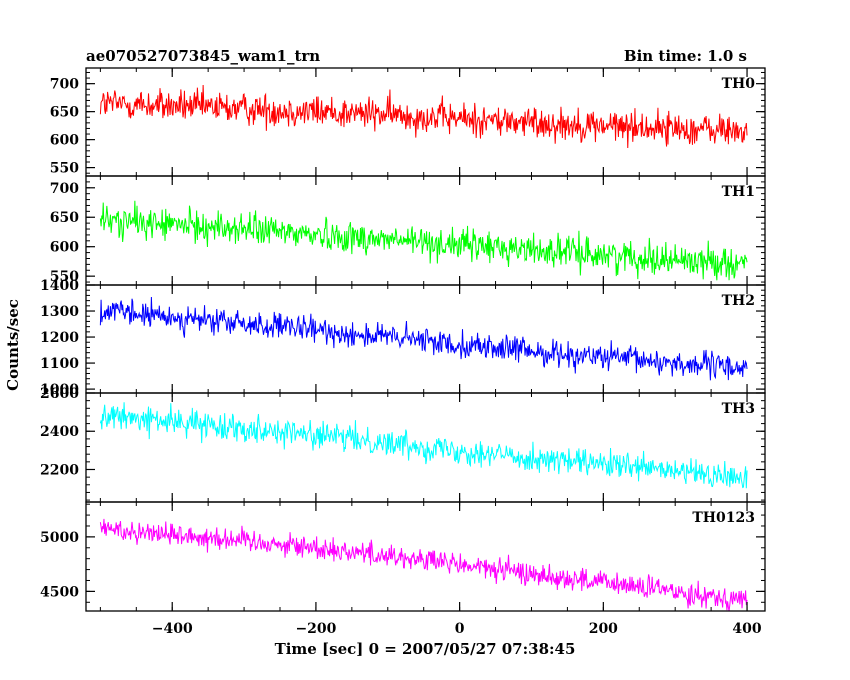 The width and height of the screenshot is (850, 680). Describe the element at coordinates (59, 364) in the screenshot. I see `y-tick-label: 1100` at that location.